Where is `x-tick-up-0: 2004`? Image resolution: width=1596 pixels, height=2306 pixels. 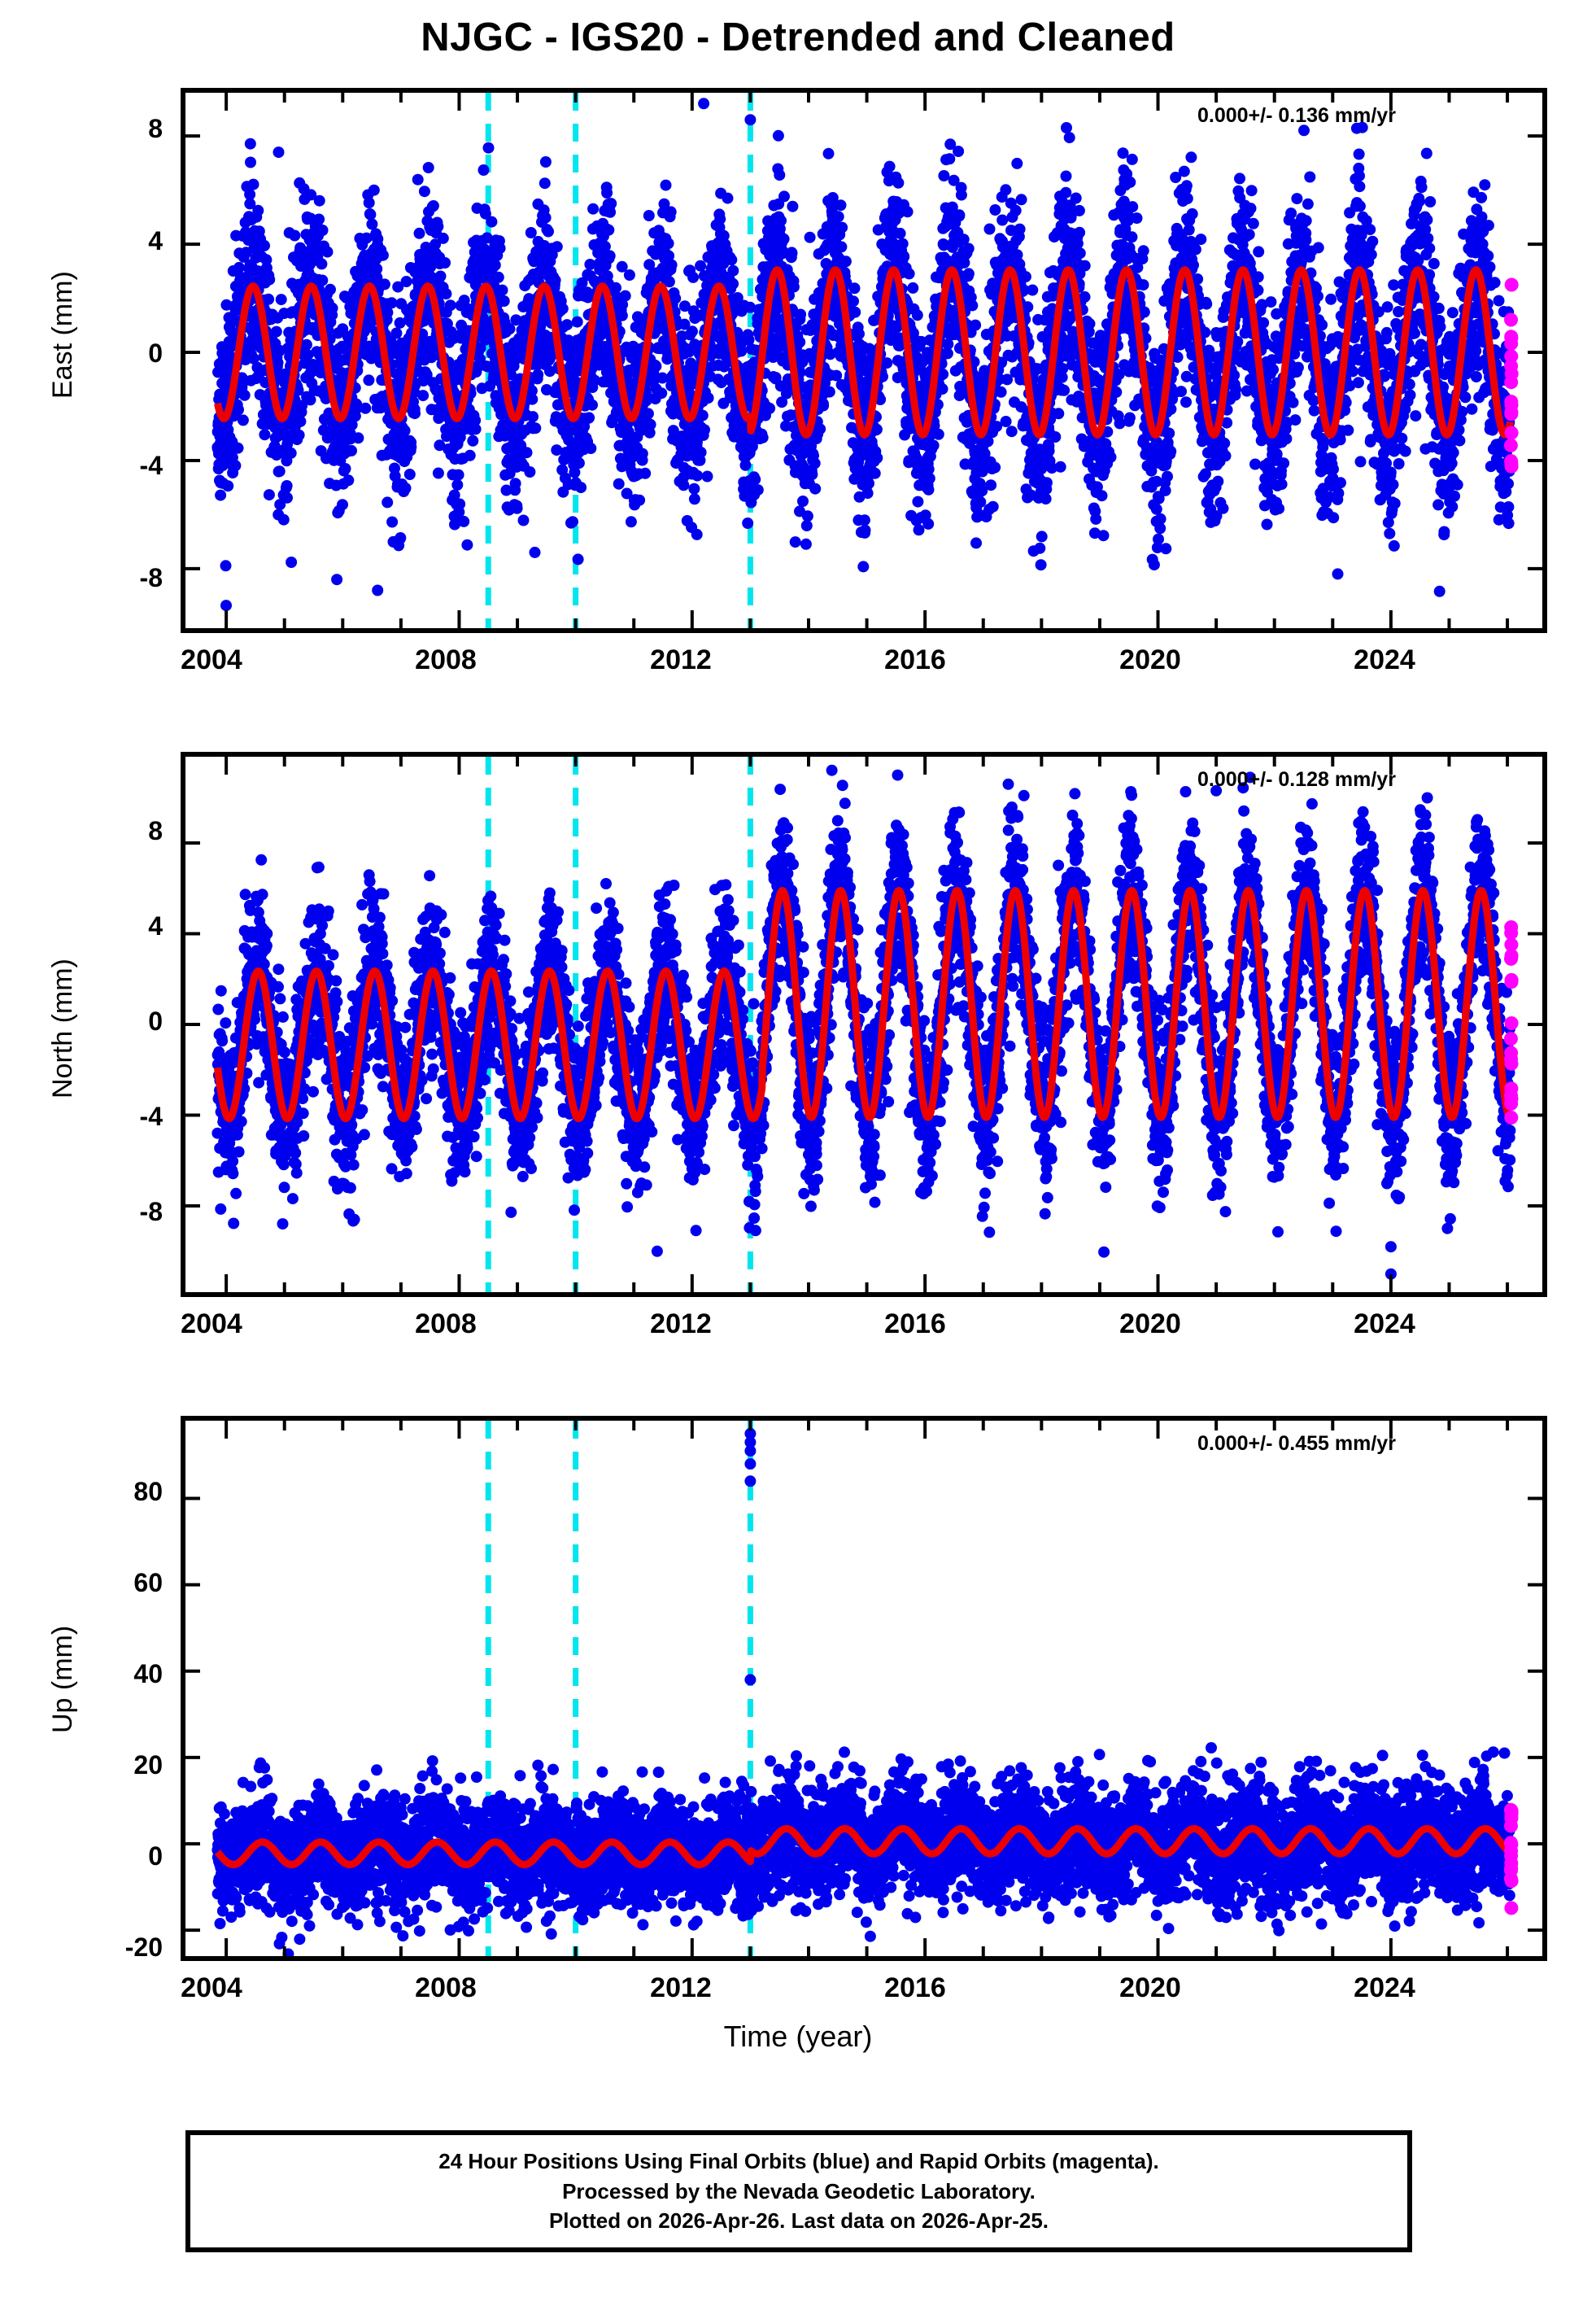
x-tick-up-0: 2004 is located at coordinates (212, 1988).